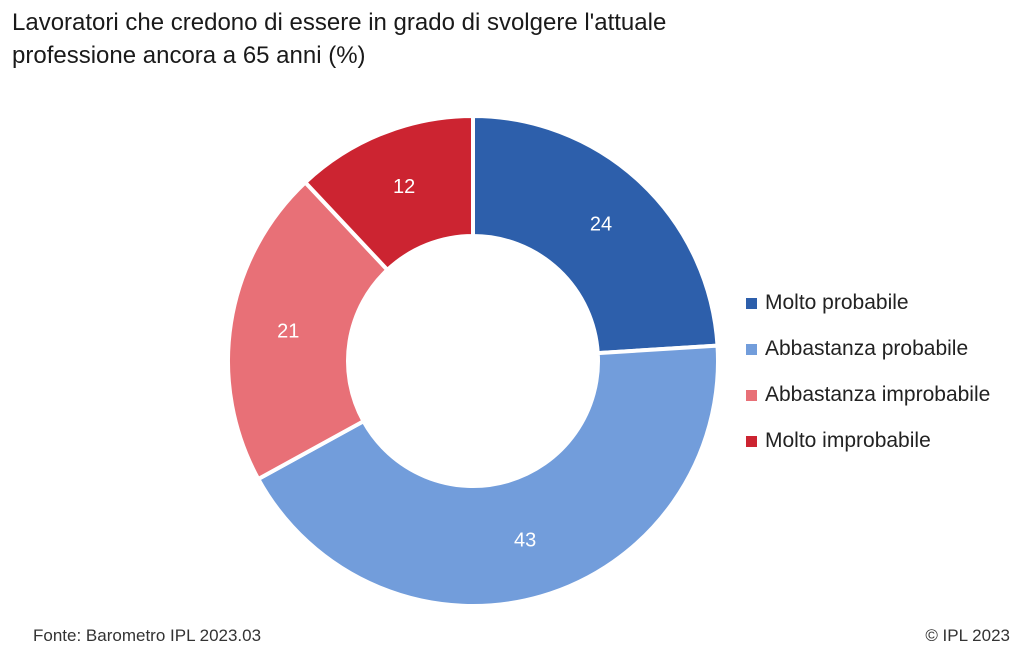 This screenshot has height=653, width=1024. Describe the element at coordinates (525, 541) in the screenshot. I see `slice-data-label: 43` at that location.